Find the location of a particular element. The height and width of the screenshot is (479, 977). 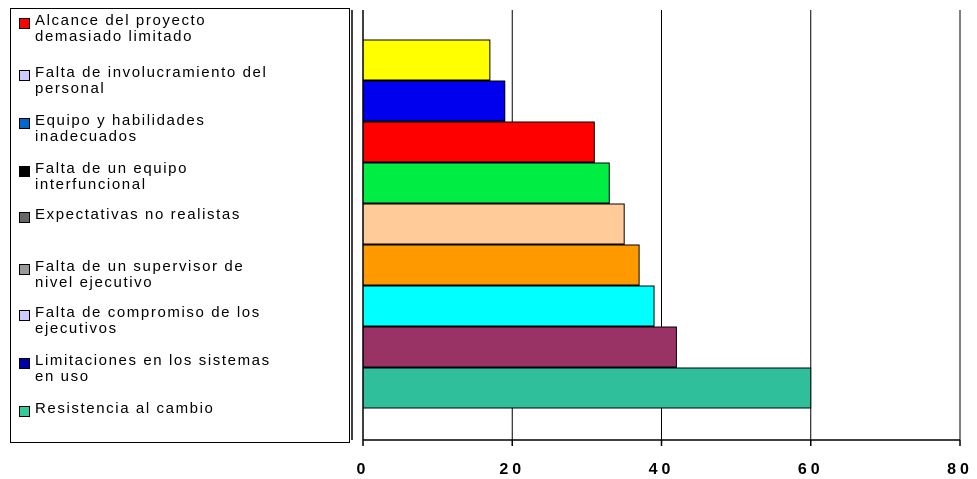

legend-item: Falta de involucramiento del personal is located at coordinates (179, 81).